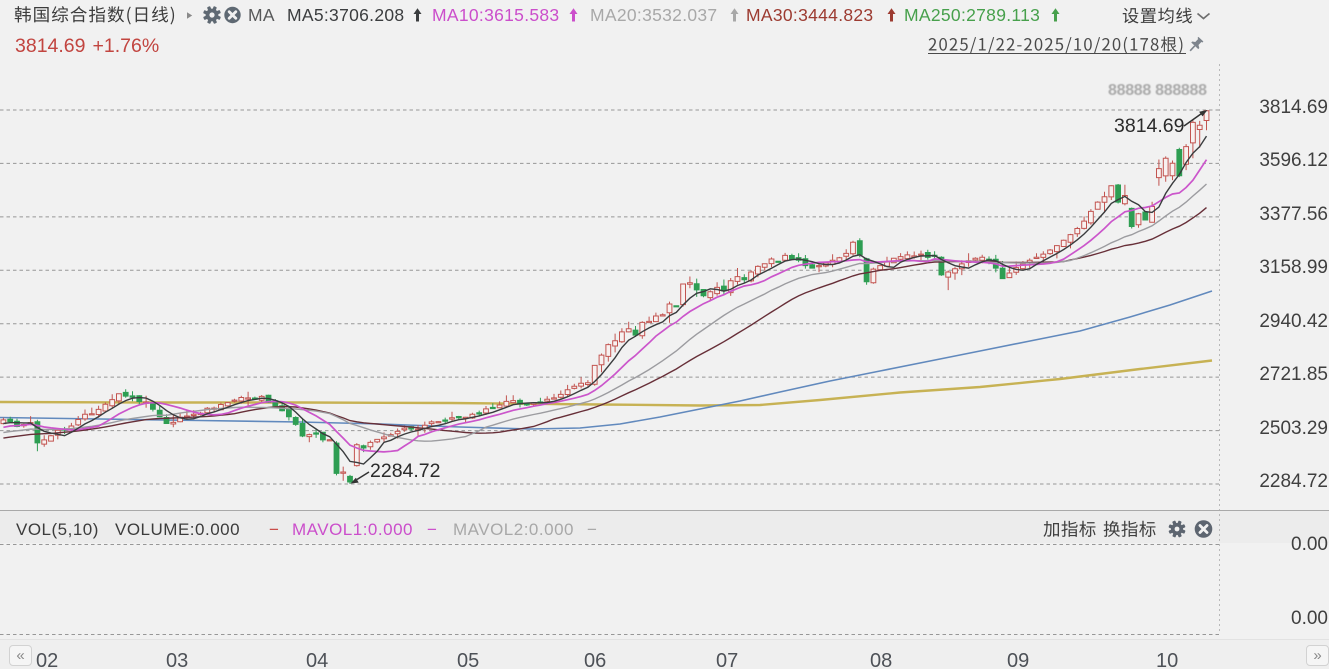  I want to click on svg-text: 88888 888888, so click(1157, 90).